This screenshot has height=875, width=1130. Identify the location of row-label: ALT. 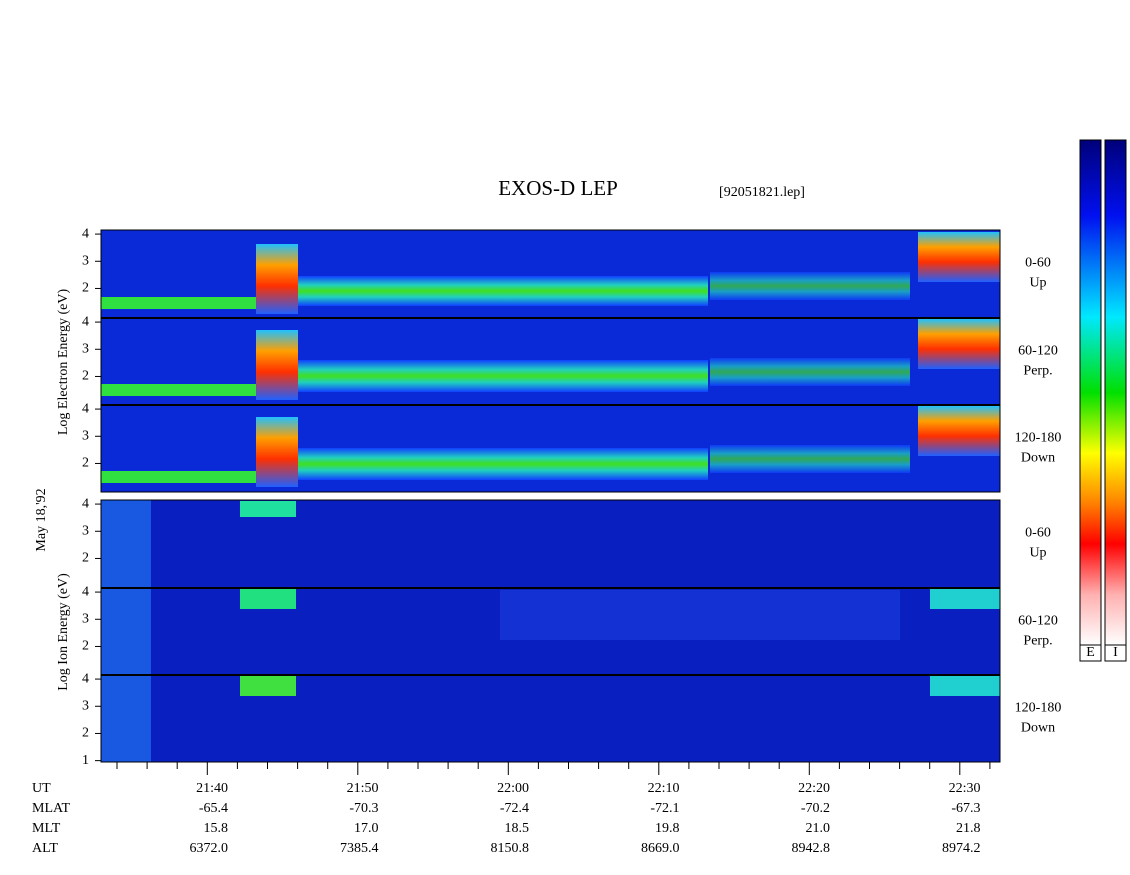
(45, 848).